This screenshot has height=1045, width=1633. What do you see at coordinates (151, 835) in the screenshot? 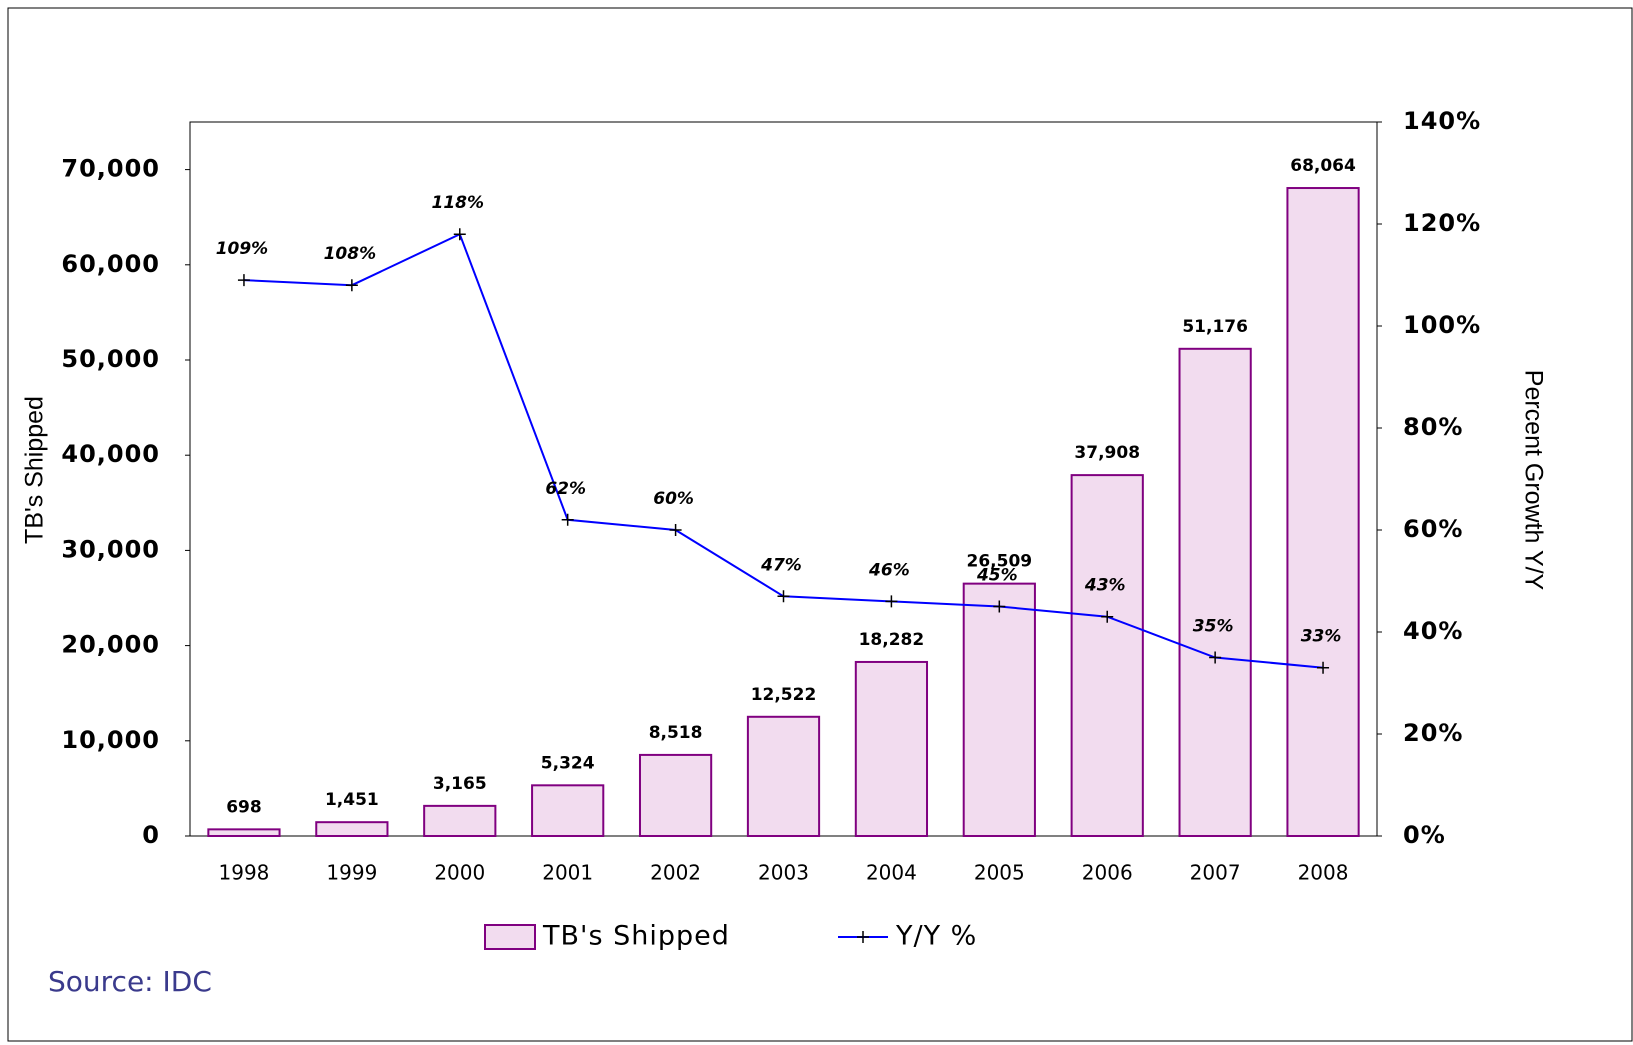
I see `y-tick-label: 0` at bounding box center [151, 835].